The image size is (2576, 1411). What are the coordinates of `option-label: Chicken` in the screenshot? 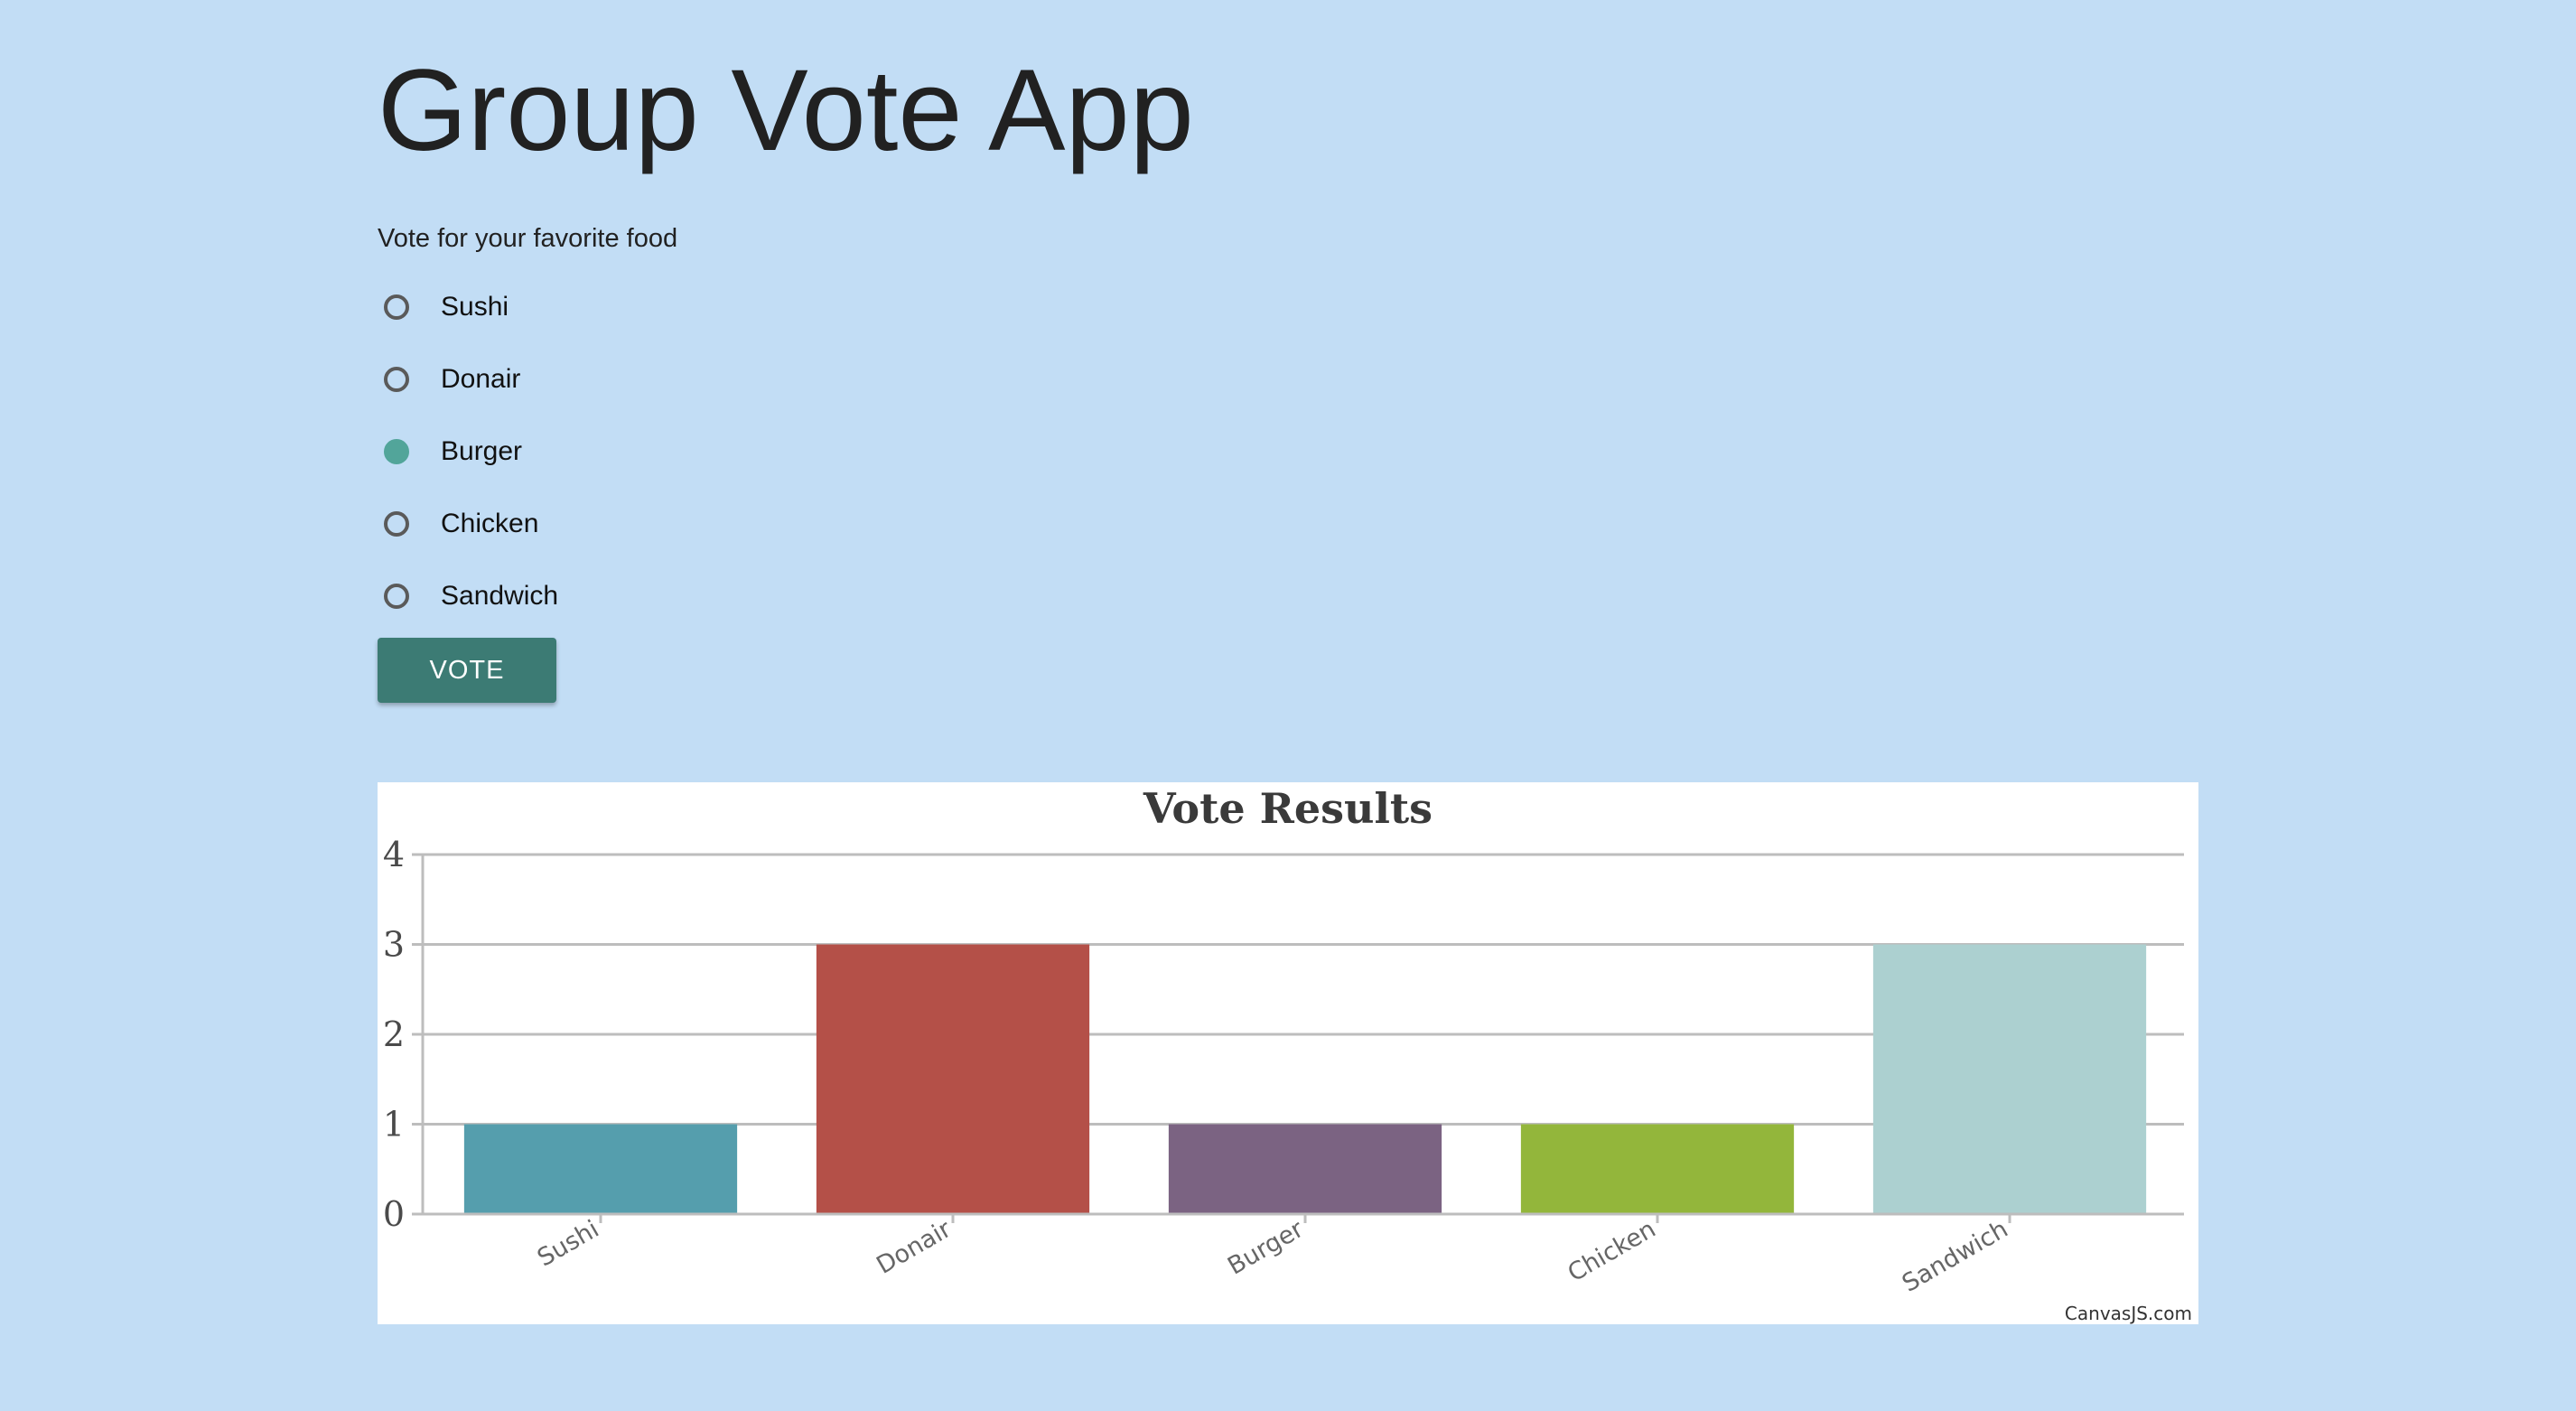 It's located at (490, 523).